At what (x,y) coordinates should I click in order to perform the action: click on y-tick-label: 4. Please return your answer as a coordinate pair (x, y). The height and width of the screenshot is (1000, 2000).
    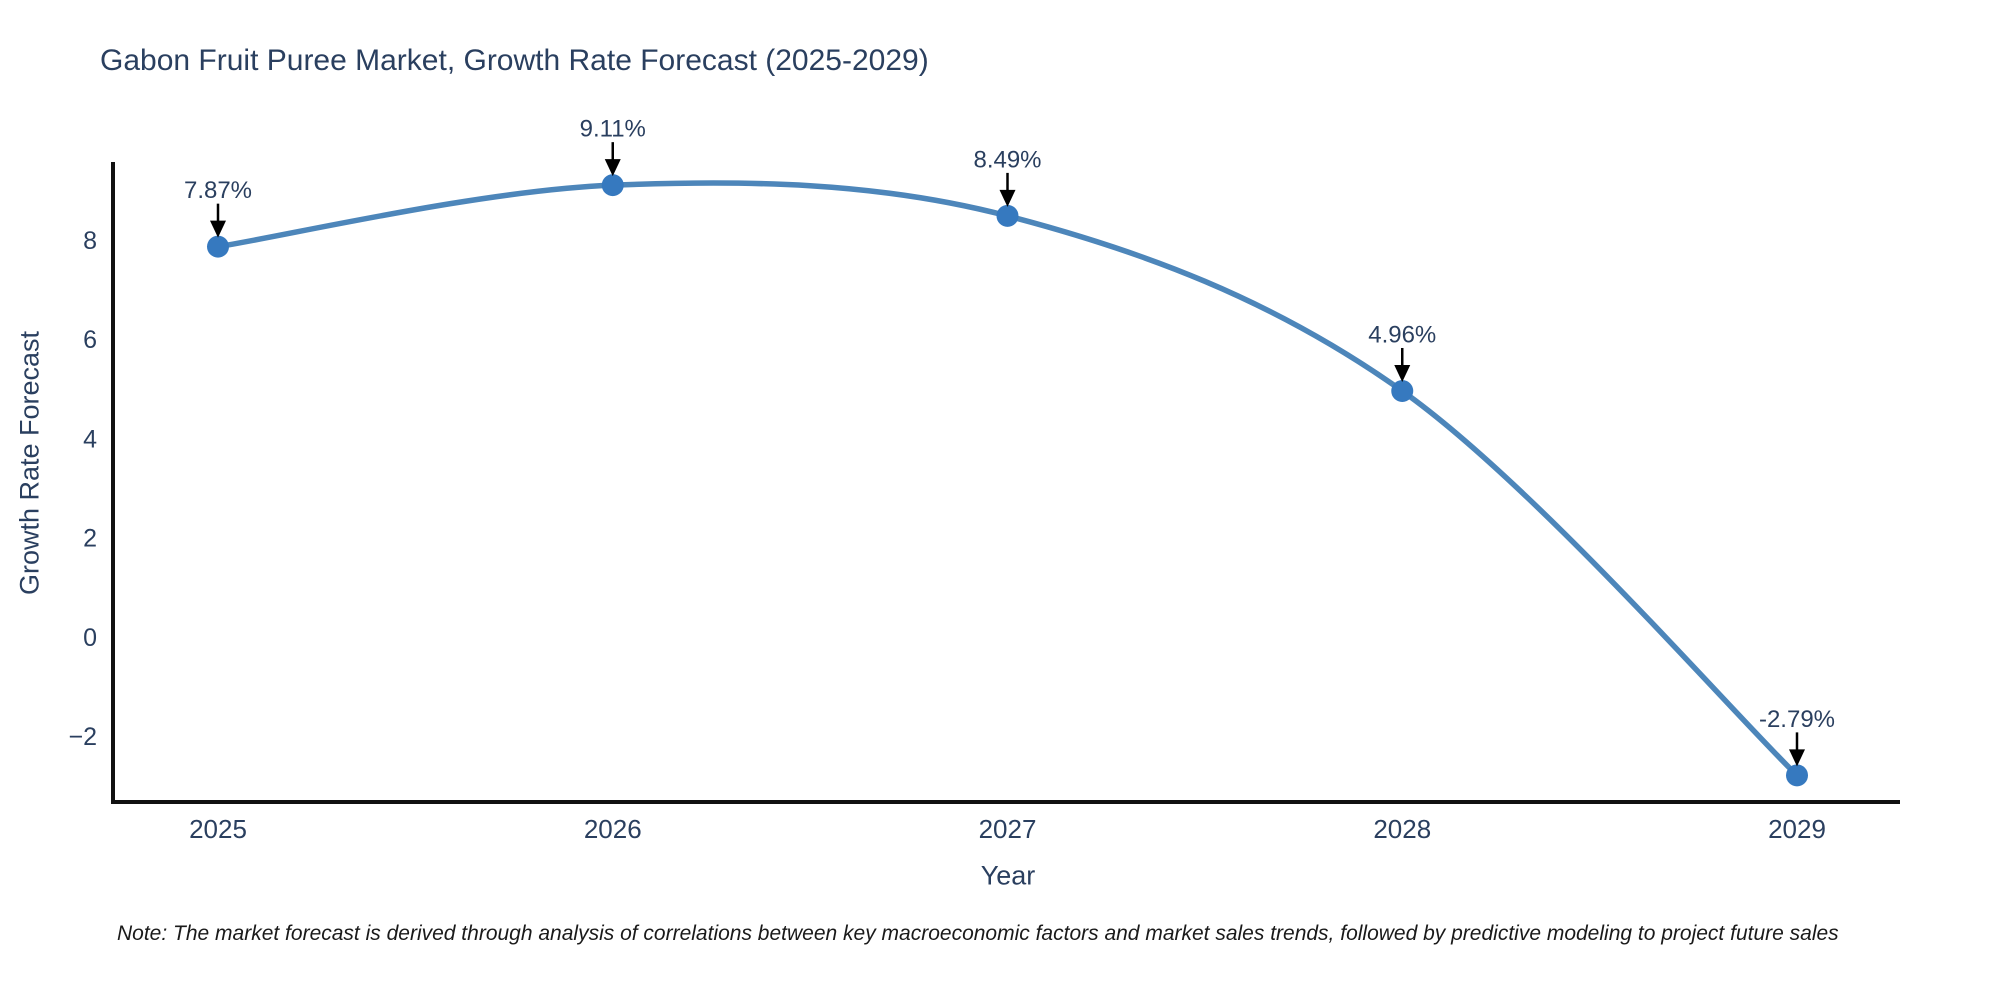
    Looking at the image, I should click on (90, 439).